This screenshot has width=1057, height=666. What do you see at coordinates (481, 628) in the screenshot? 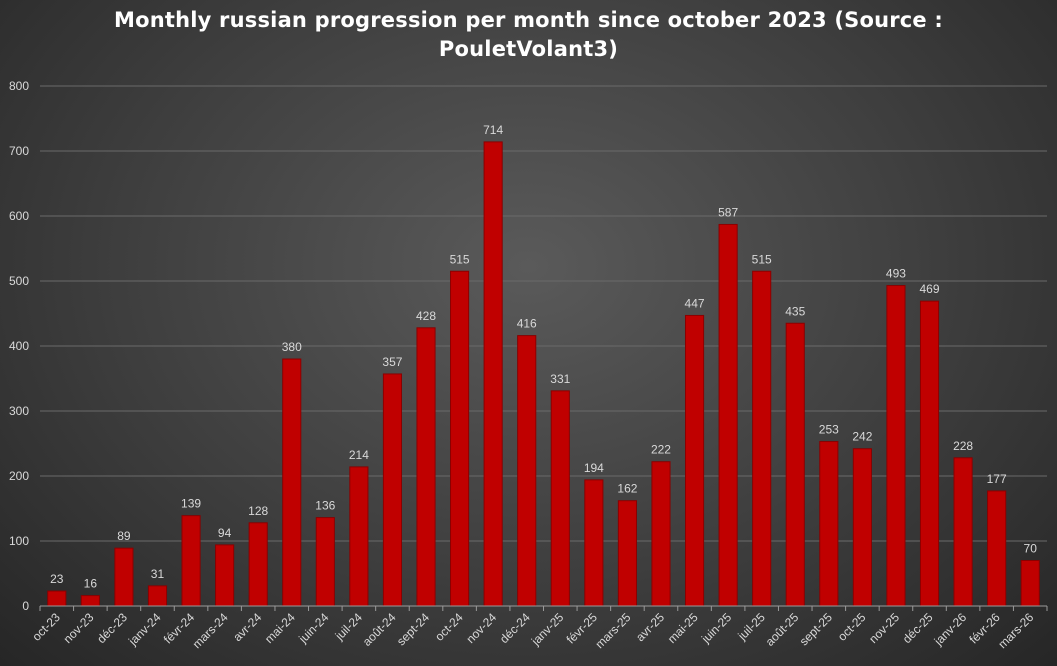
I see `x-tick-label: nov-24` at bounding box center [481, 628].